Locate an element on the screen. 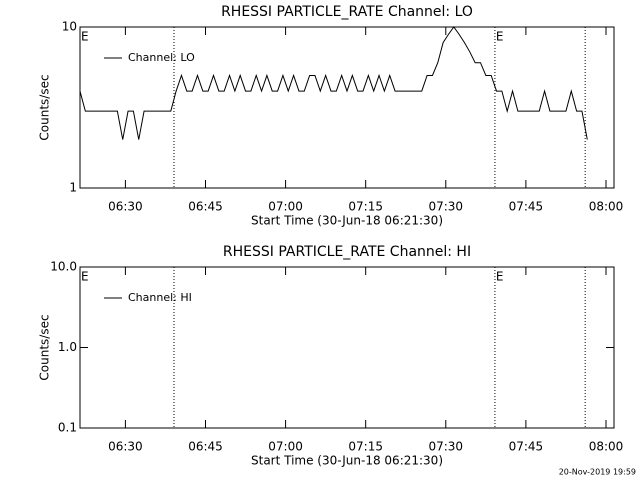 The width and height of the screenshot is (640, 480). y-tick-label: 10.0 is located at coordinates (63, 267).